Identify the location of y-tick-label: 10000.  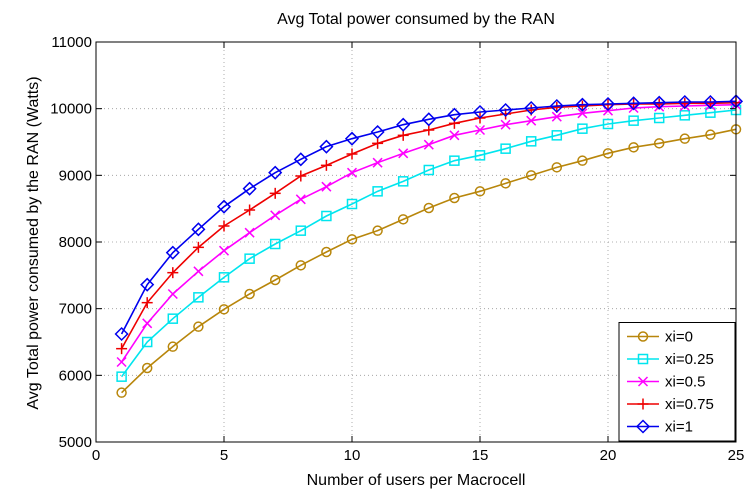
(71, 109).